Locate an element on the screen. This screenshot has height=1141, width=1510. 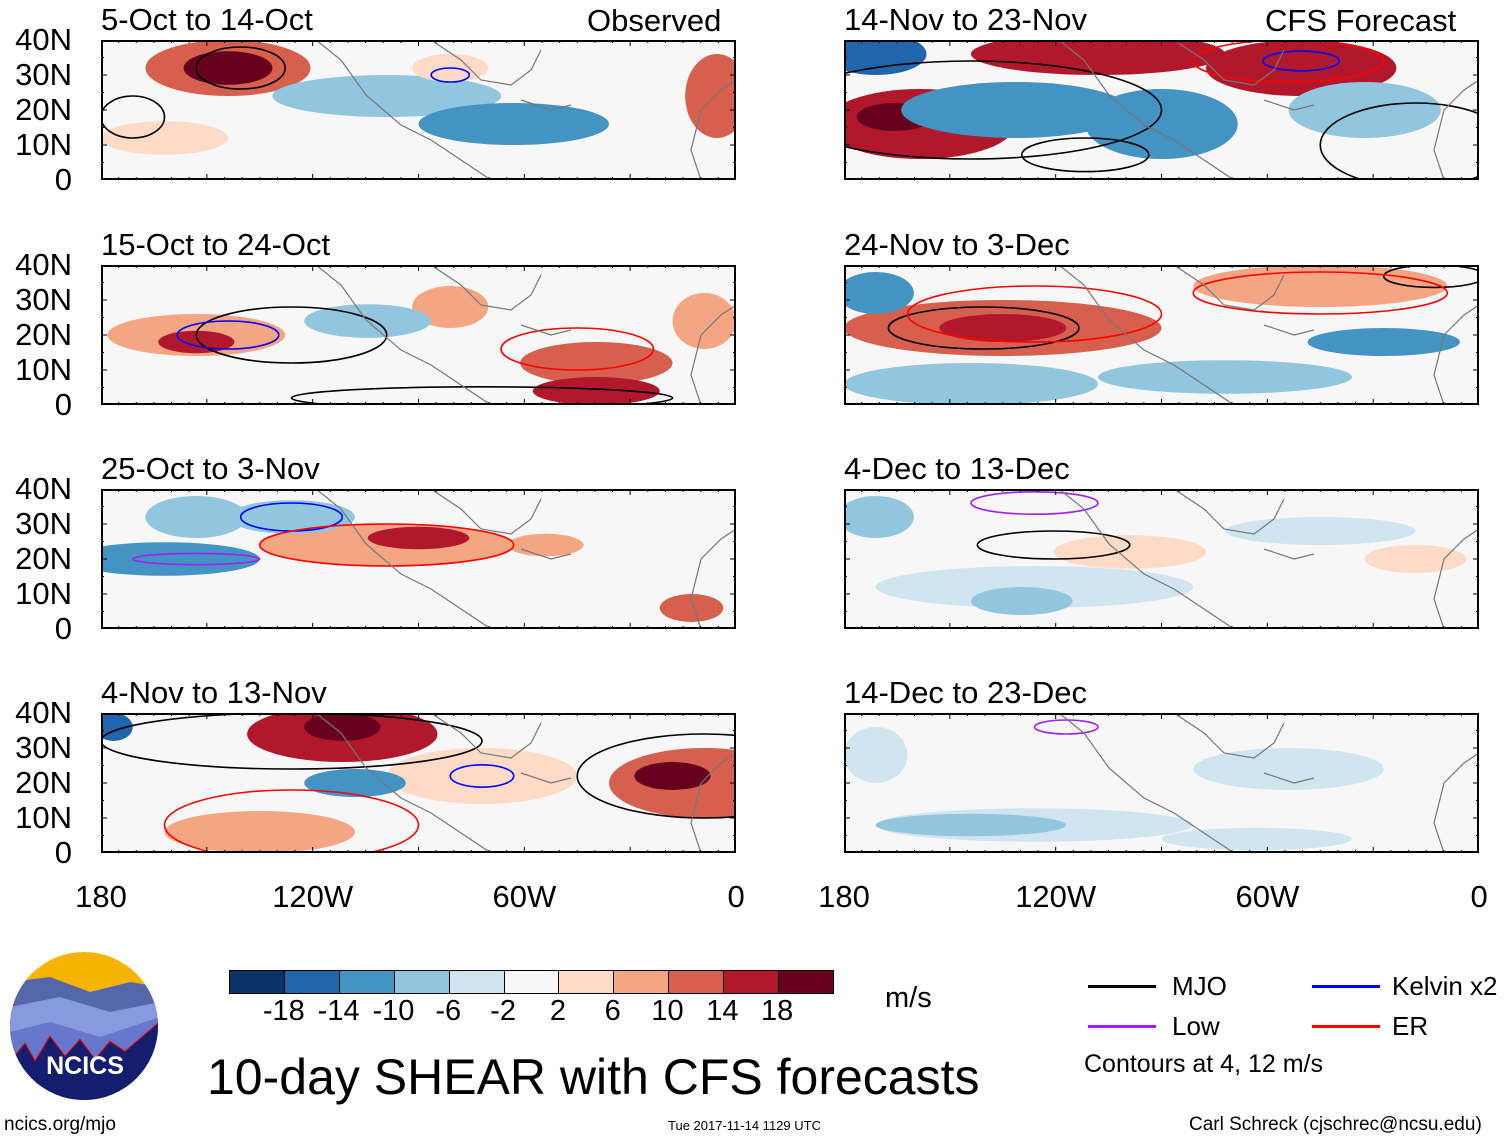
legend-line-low is located at coordinates (1122, 1026).